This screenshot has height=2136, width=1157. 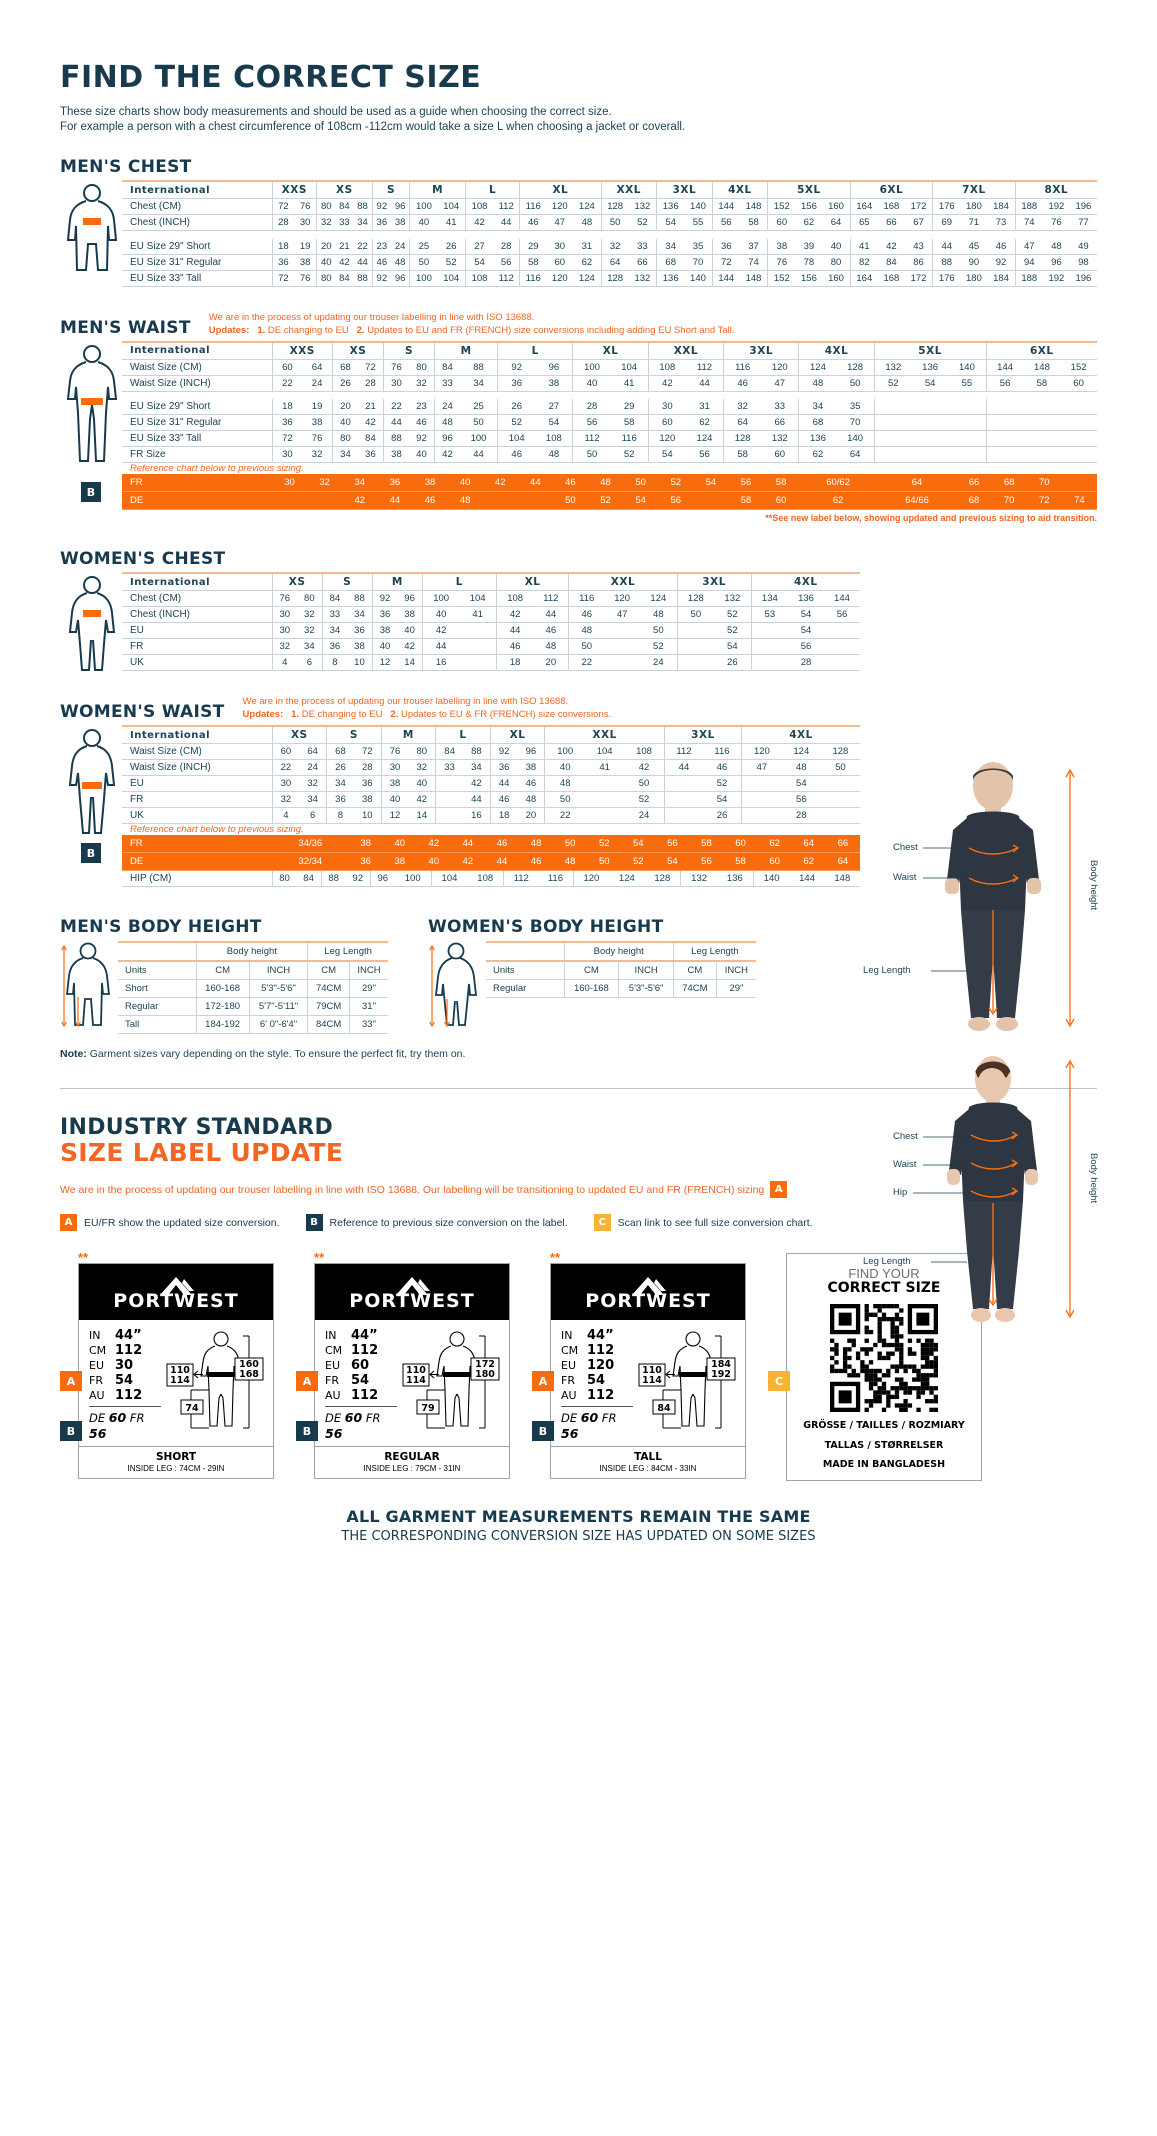 What do you see at coordinates (666, 383) in the screenshot?
I see `table-cell: 42` at bounding box center [666, 383].